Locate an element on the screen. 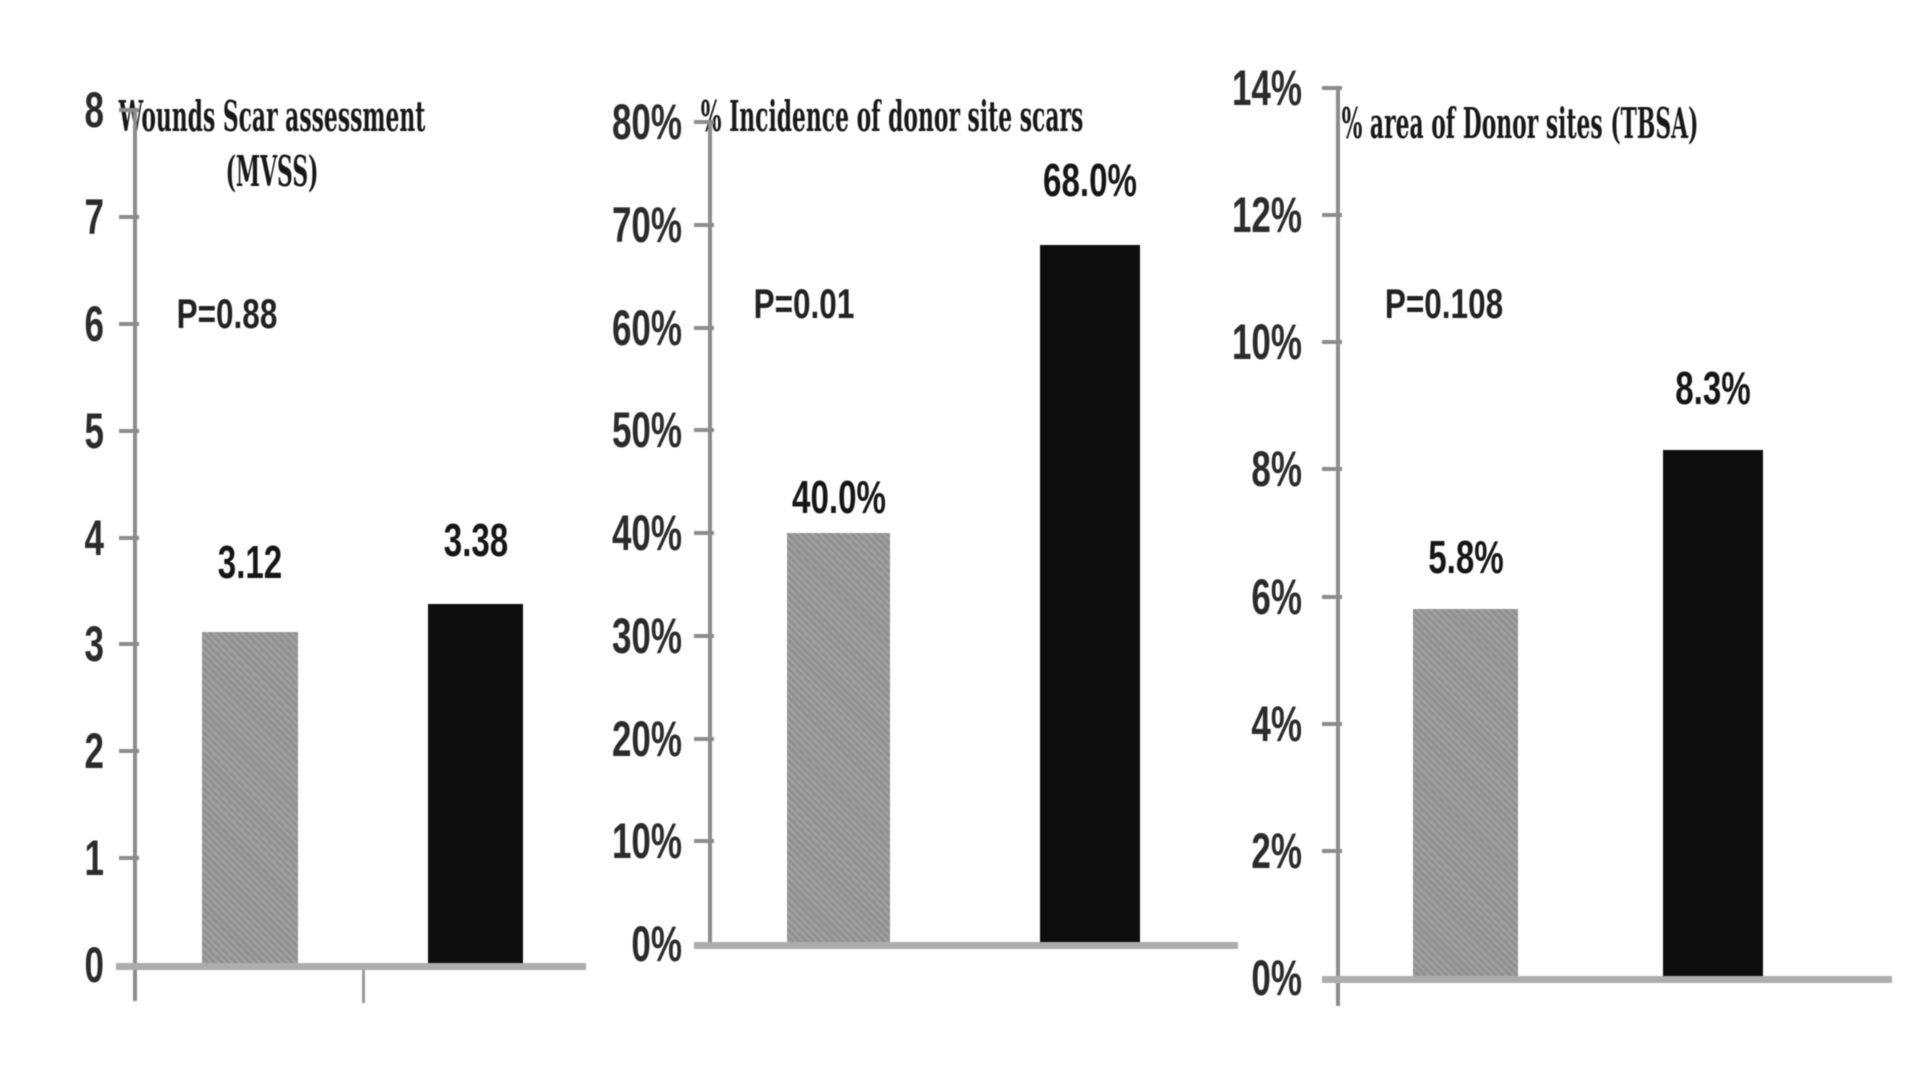 Image resolution: width=1915 pixels, height=1075 pixels. y-tick-label: 80% is located at coordinates (646, 122).